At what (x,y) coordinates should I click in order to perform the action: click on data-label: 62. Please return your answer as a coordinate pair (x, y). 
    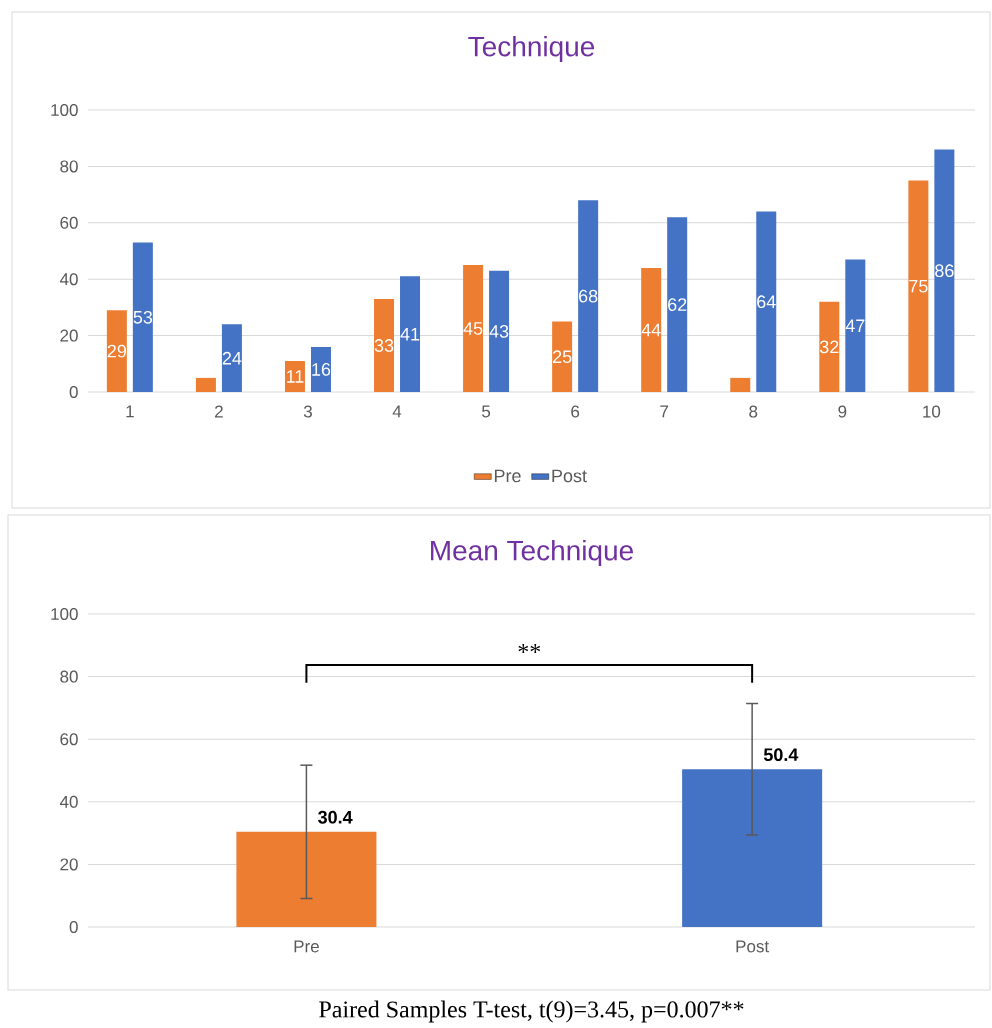
    Looking at the image, I should click on (677, 304).